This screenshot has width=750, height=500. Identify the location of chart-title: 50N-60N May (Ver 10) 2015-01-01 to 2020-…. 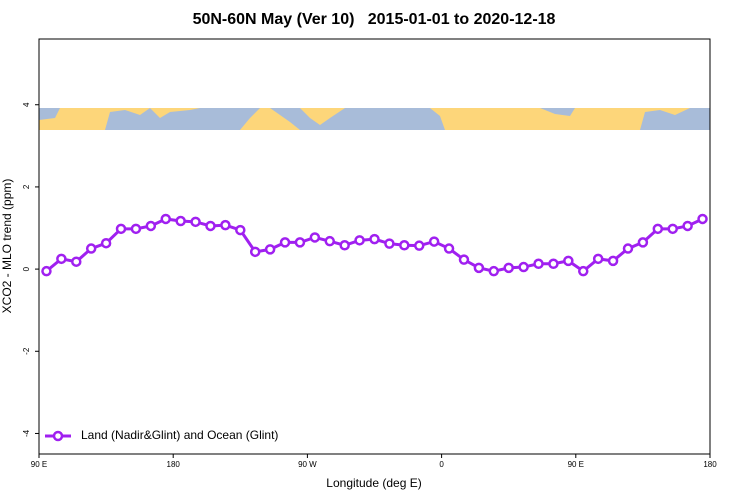
(374, 19).